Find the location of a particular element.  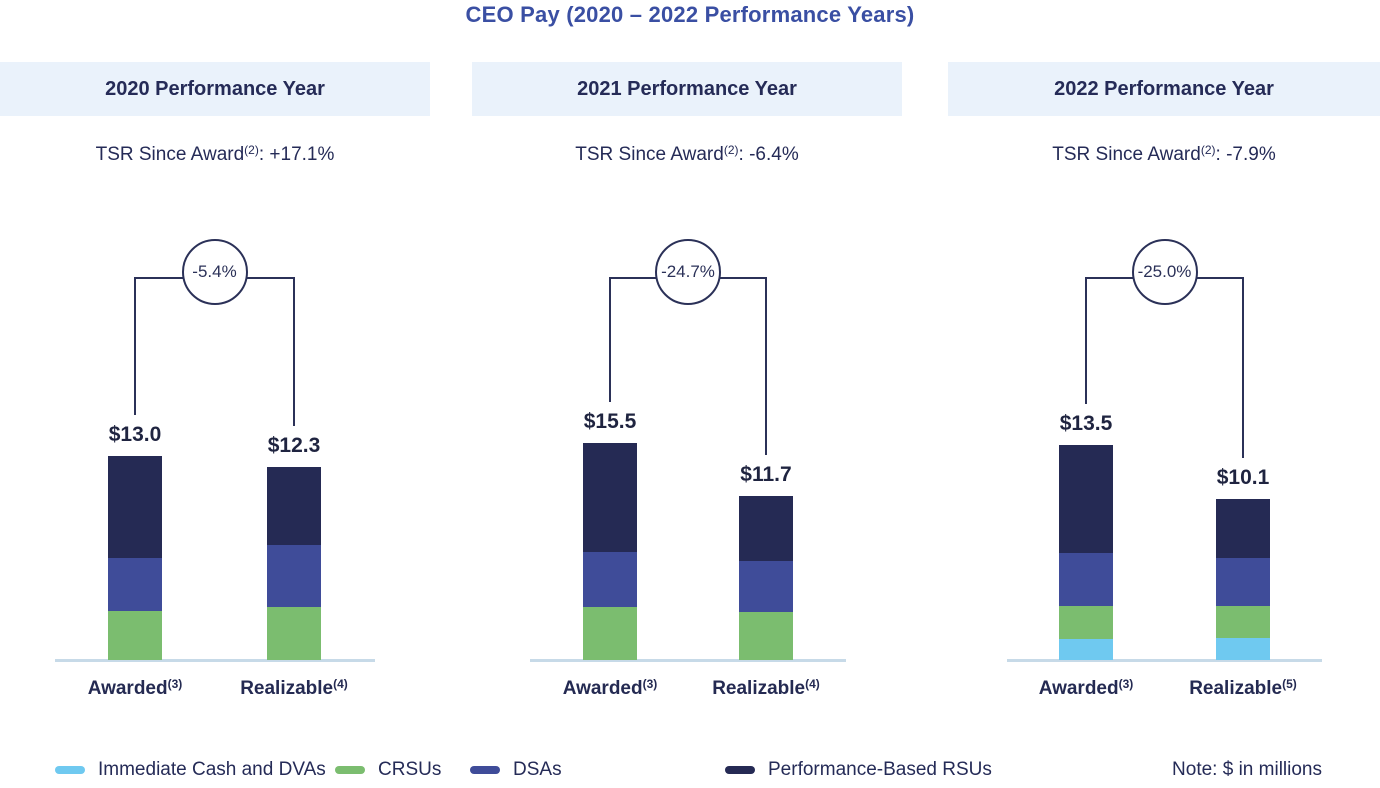

category-footnote-ref: (5) is located at coordinates (1289, 684).